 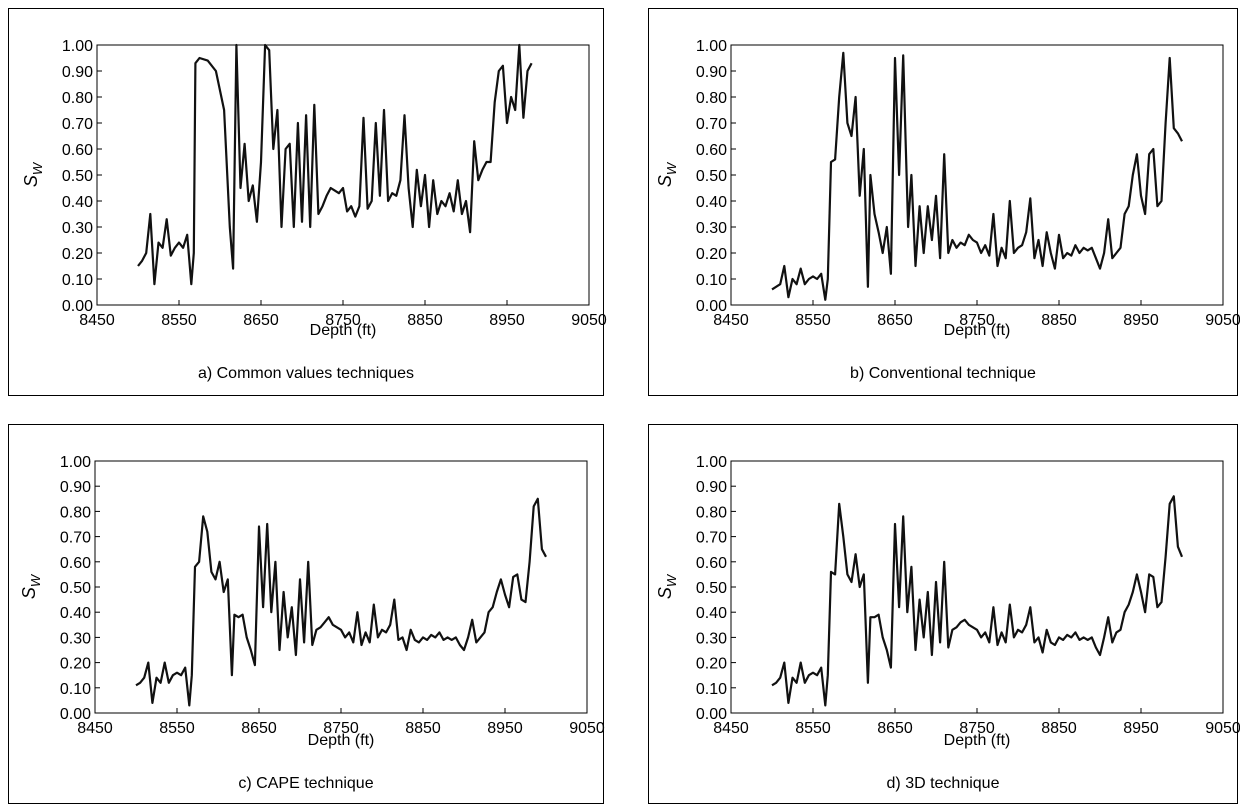 What do you see at coordinates (306, 783) in the screenshot?
I see `chart-caption: c) CAPE technique` at bounding box center [306, 783].